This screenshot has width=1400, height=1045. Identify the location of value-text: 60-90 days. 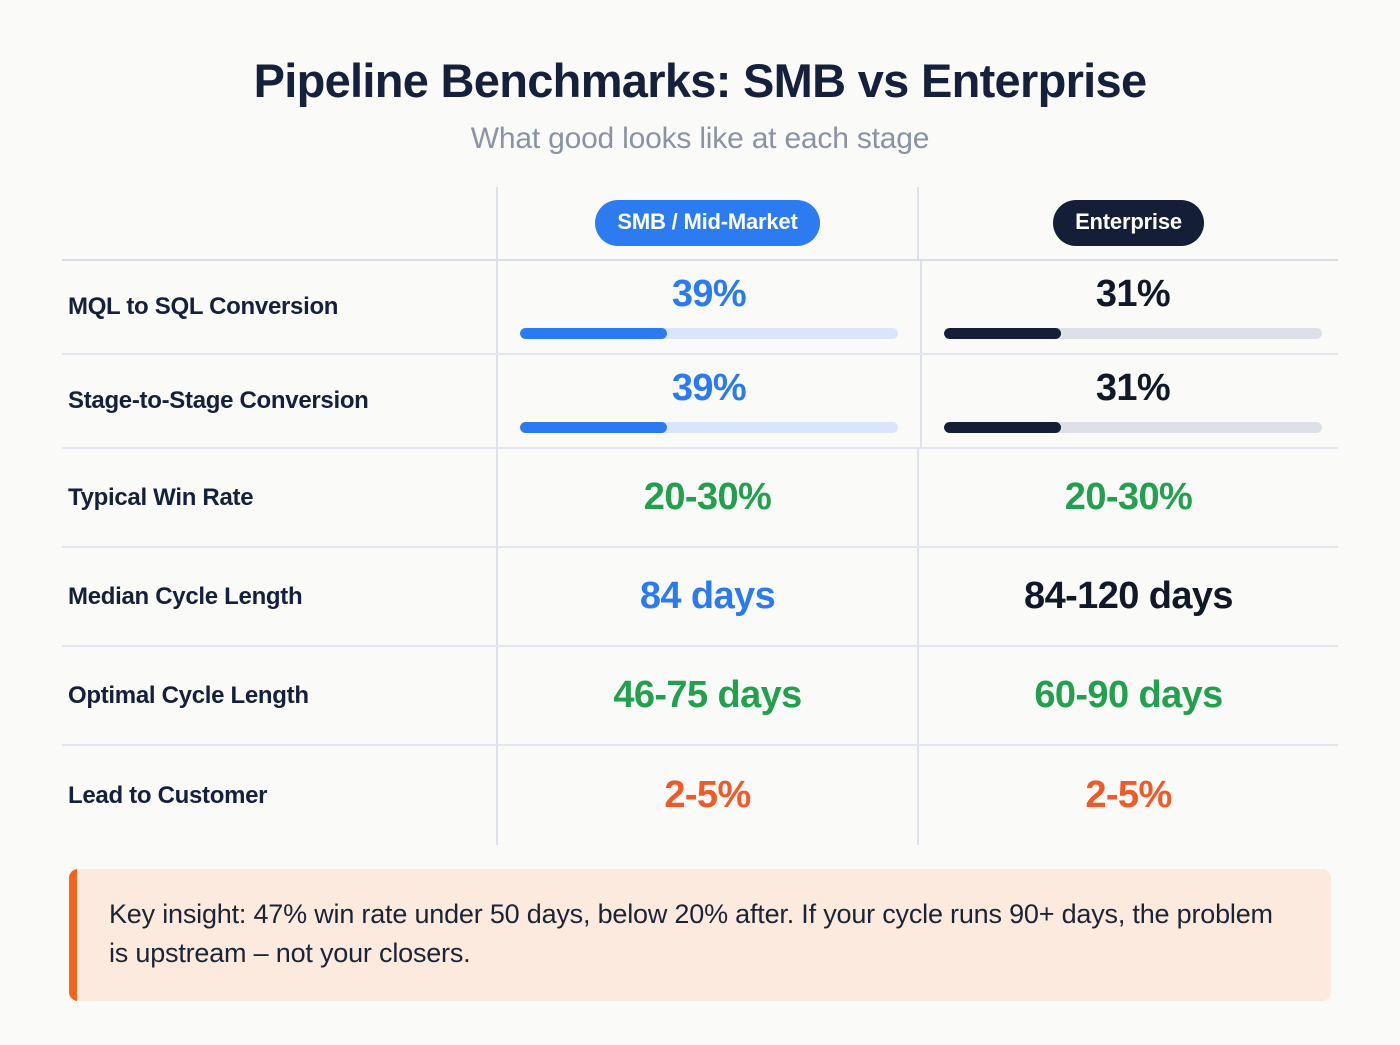
(1128, 694).